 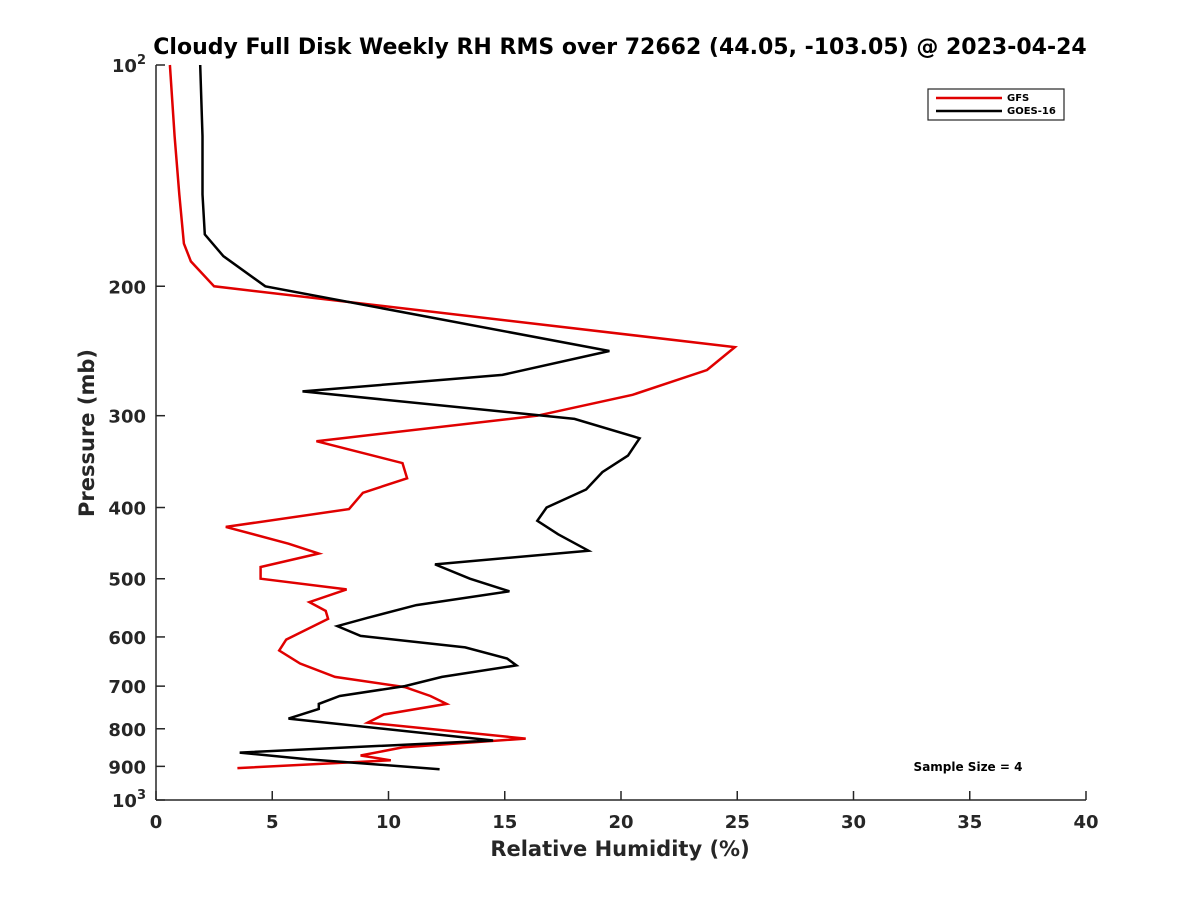 I want to click on legend-label-gfs: GFS, so click(x=1018, y=98).